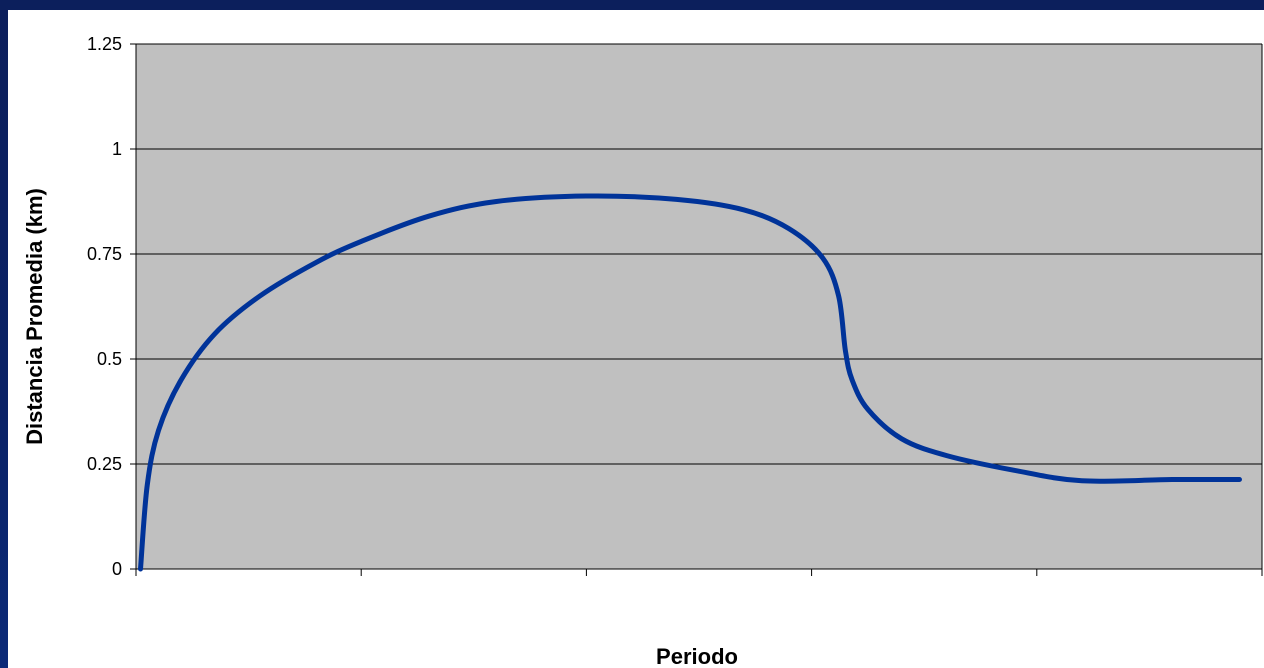 Image resolution: width=1264 pixels, height=668 pixels. What do you see at coordinates (104, 44) in the screenshot?
I see `y-tick-label: 1.25` at bounding box center [104, 44].